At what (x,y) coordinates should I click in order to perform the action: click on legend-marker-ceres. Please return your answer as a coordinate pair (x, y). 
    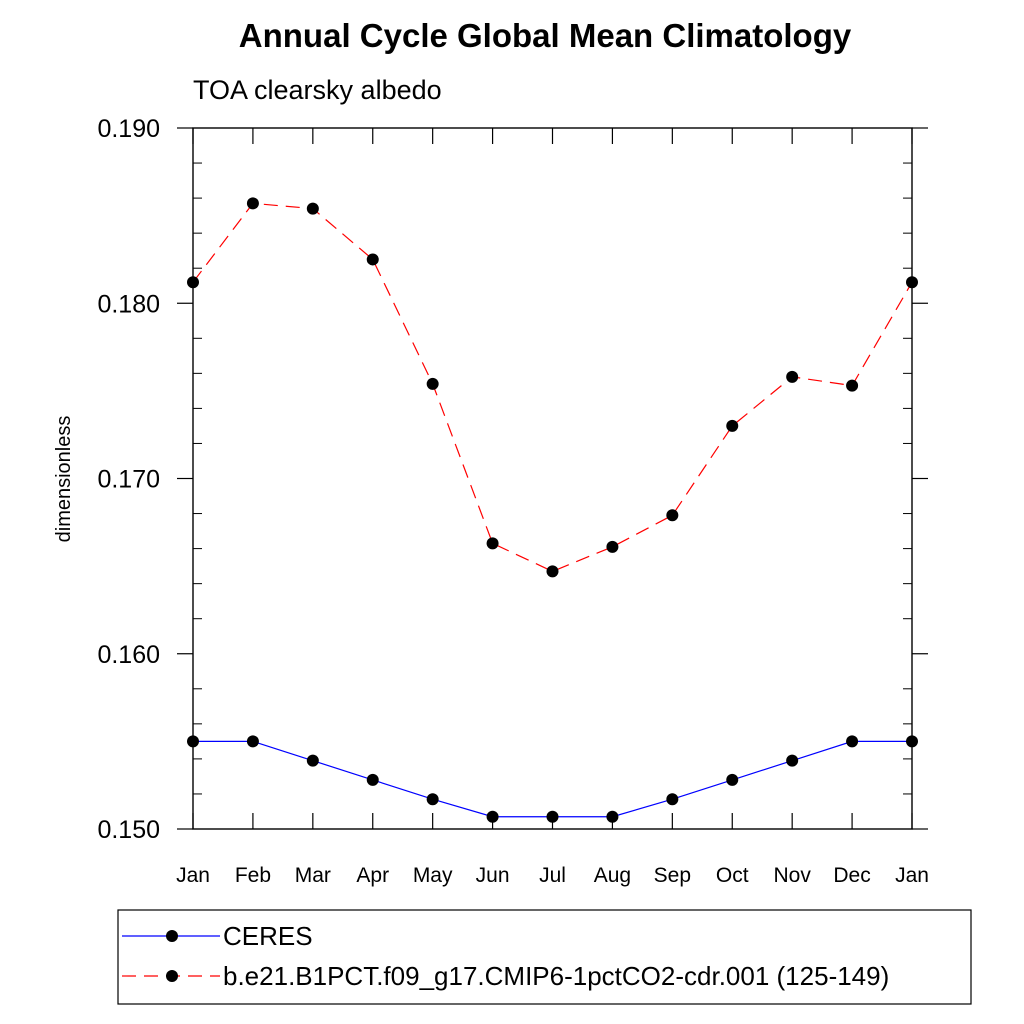
    Looking at the image, I should click on (172, 936).